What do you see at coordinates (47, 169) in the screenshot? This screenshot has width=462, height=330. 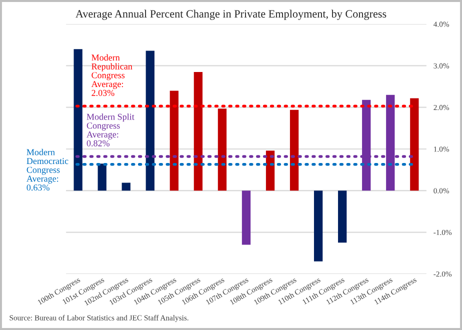 I see `ref-line-label: Modern Democratic Congress Average: 0.63%` at bounding box center [47, 169].